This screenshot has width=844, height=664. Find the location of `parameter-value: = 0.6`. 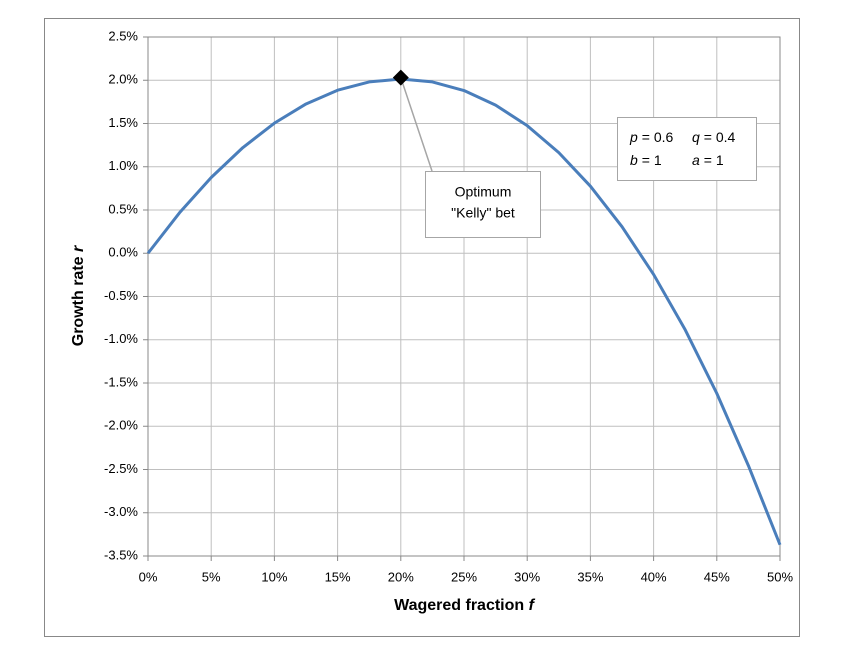

parameter-value: = 0.6 is located at coordinates (658, 137).